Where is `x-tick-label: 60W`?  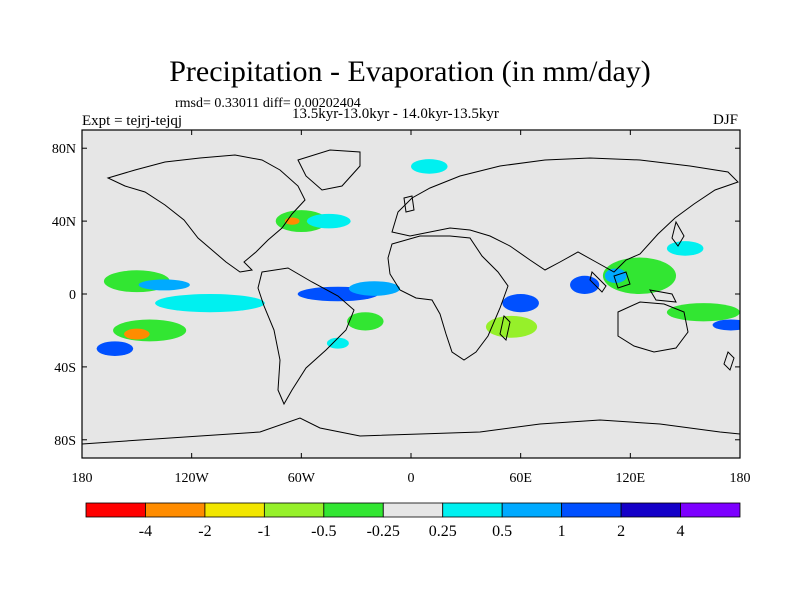
x-tick-label: 60W is located at coordinates (302, 478).